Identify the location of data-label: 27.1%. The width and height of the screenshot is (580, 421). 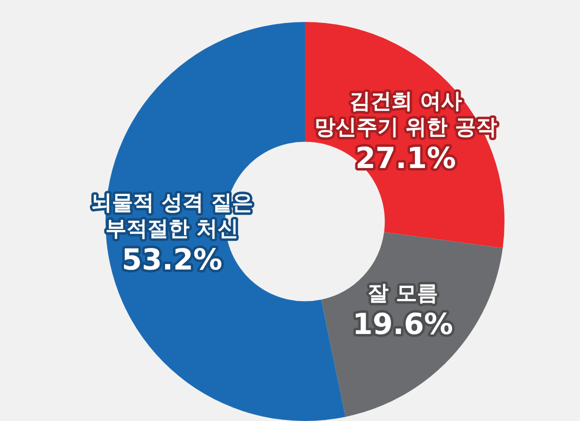
(405, 158).